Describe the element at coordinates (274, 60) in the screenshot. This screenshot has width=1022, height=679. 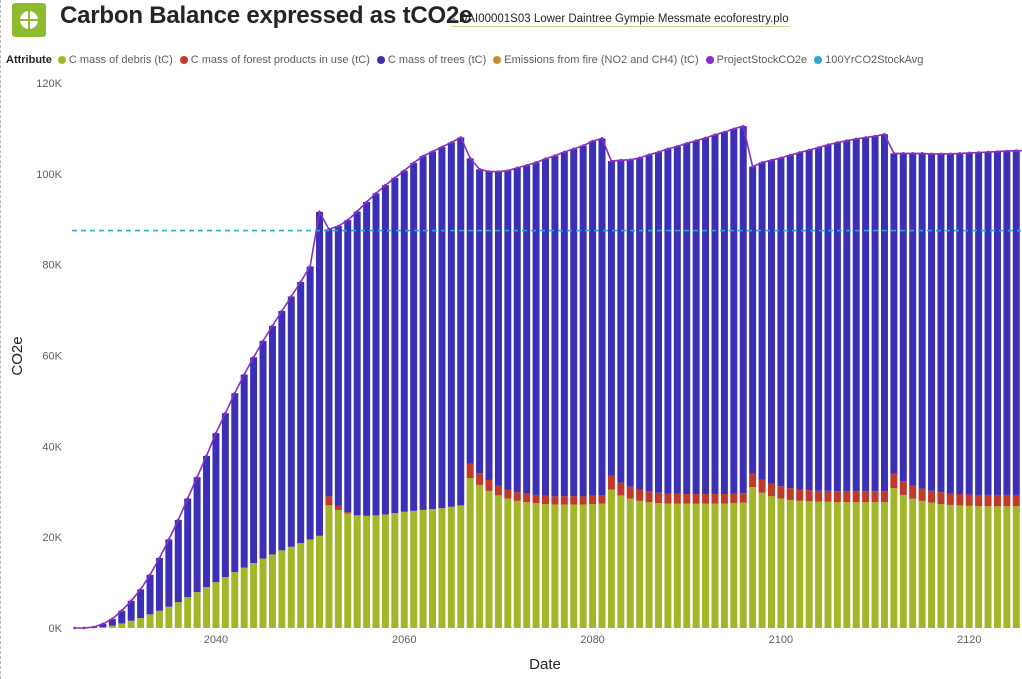
I see `legend-item-forest-products: C mass of forest products in use (tC)` at that location.